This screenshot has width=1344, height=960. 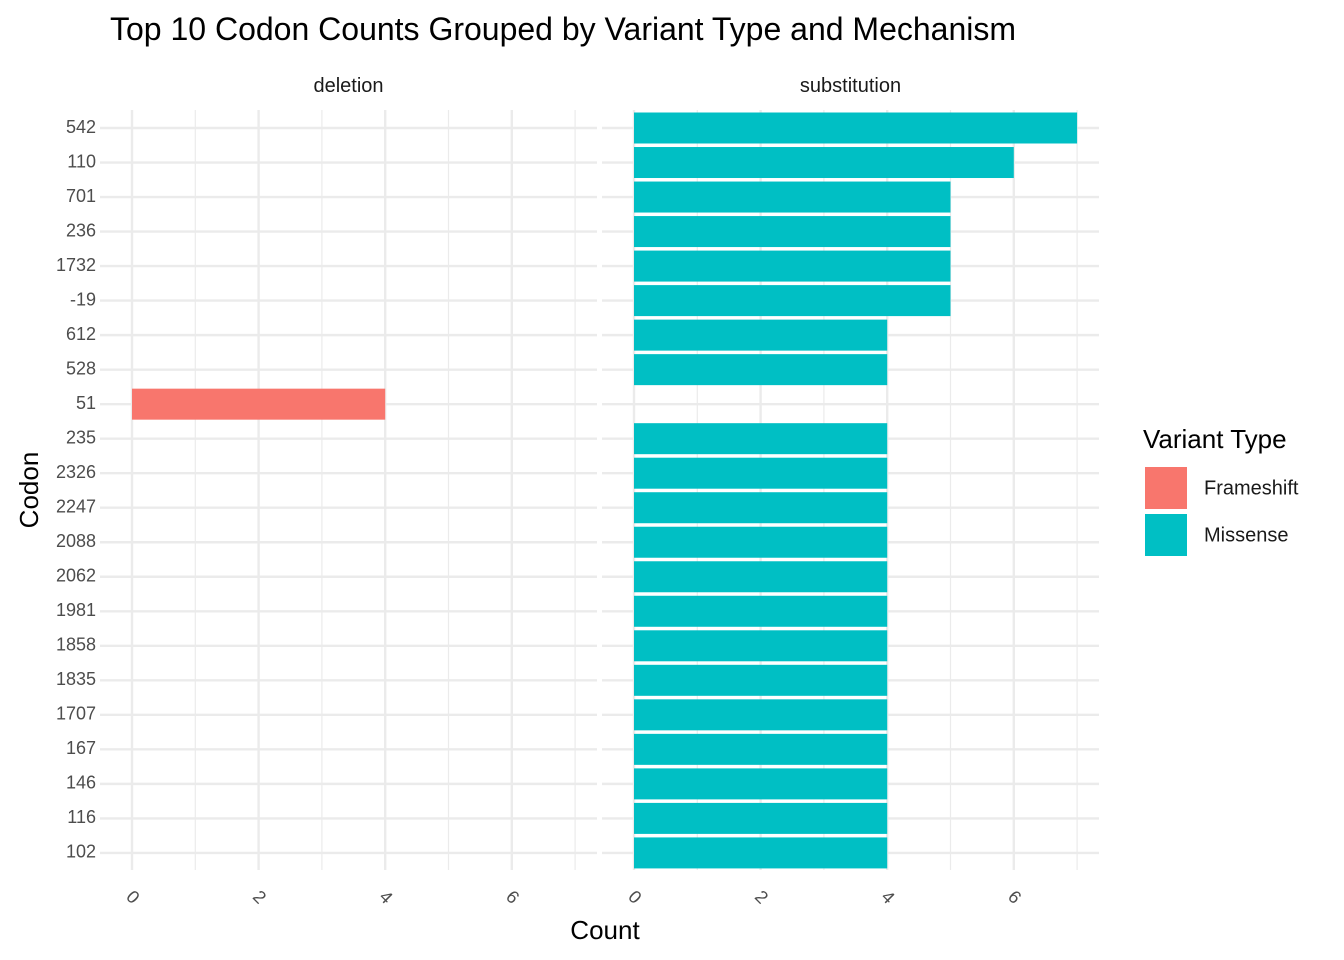 I want to click on legend-title: Variant Type, so click(x=1215, y=439).